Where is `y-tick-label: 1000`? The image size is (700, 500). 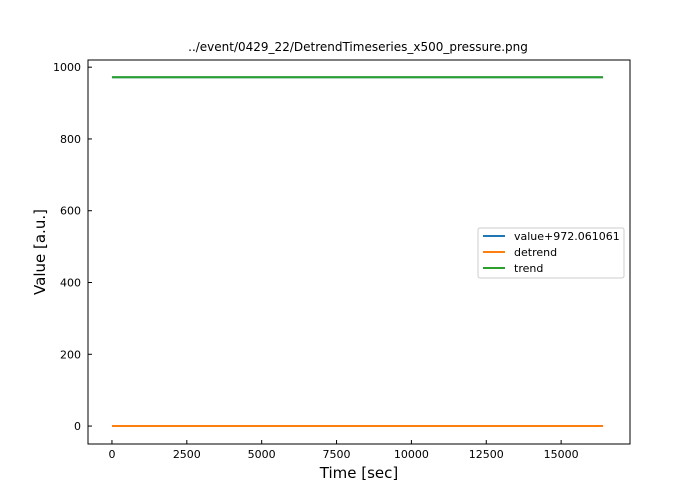 y-tick-label: 1000 is located at coordinates (67, 67).